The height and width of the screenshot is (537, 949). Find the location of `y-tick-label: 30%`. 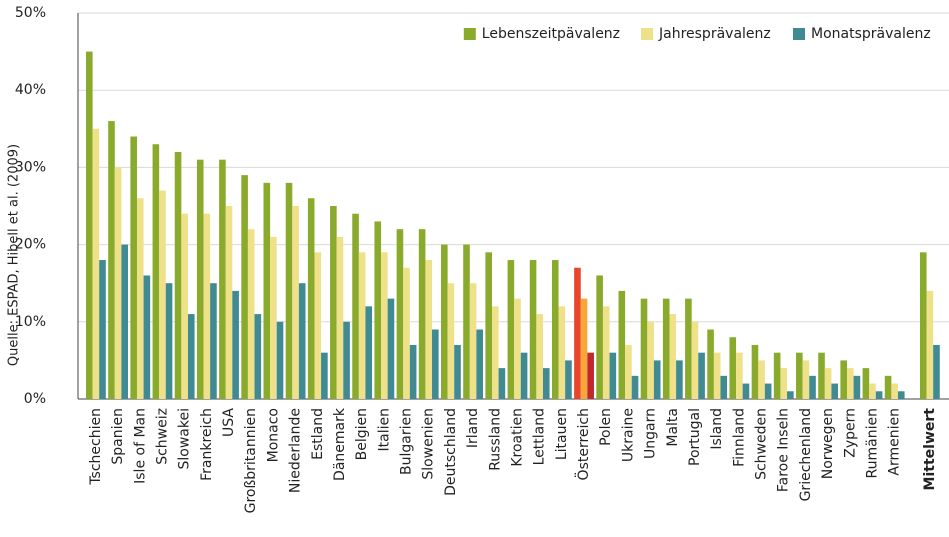

y-tick-label: 30% is located at coordinates (30, 167).